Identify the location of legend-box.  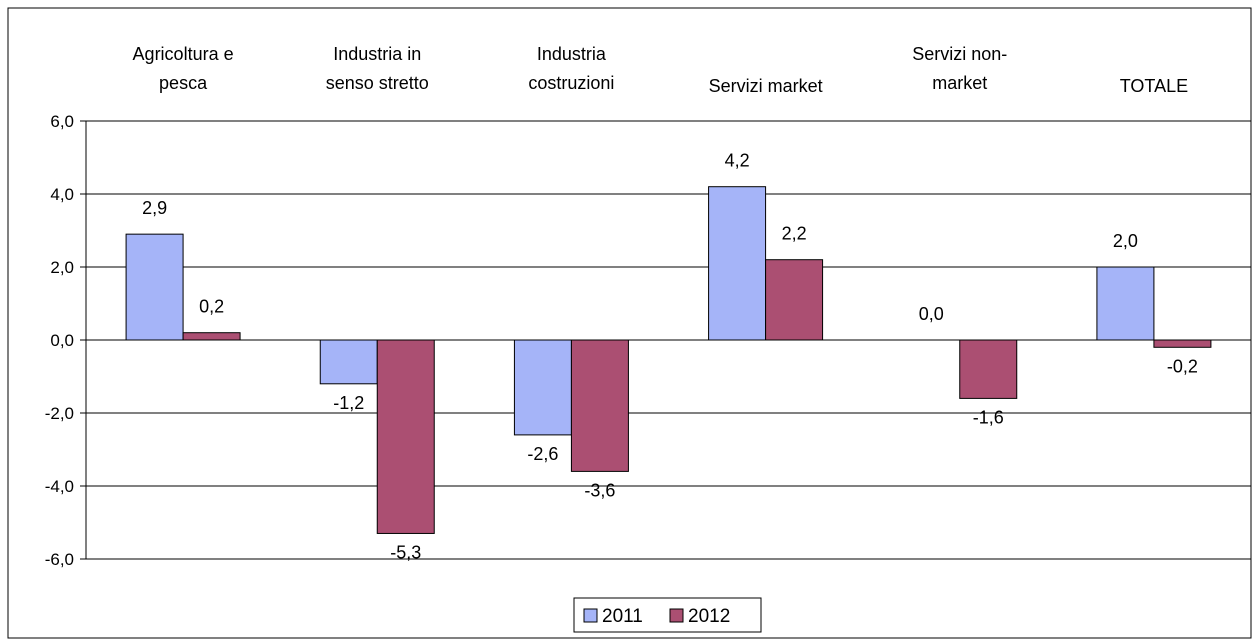
(667, 615).